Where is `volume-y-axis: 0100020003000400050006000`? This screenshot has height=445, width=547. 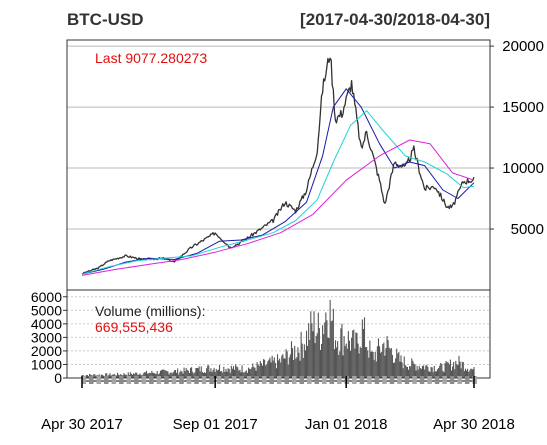
volume-y-axis: 0100020003000400050006000 is located at coordinates (49, 337).